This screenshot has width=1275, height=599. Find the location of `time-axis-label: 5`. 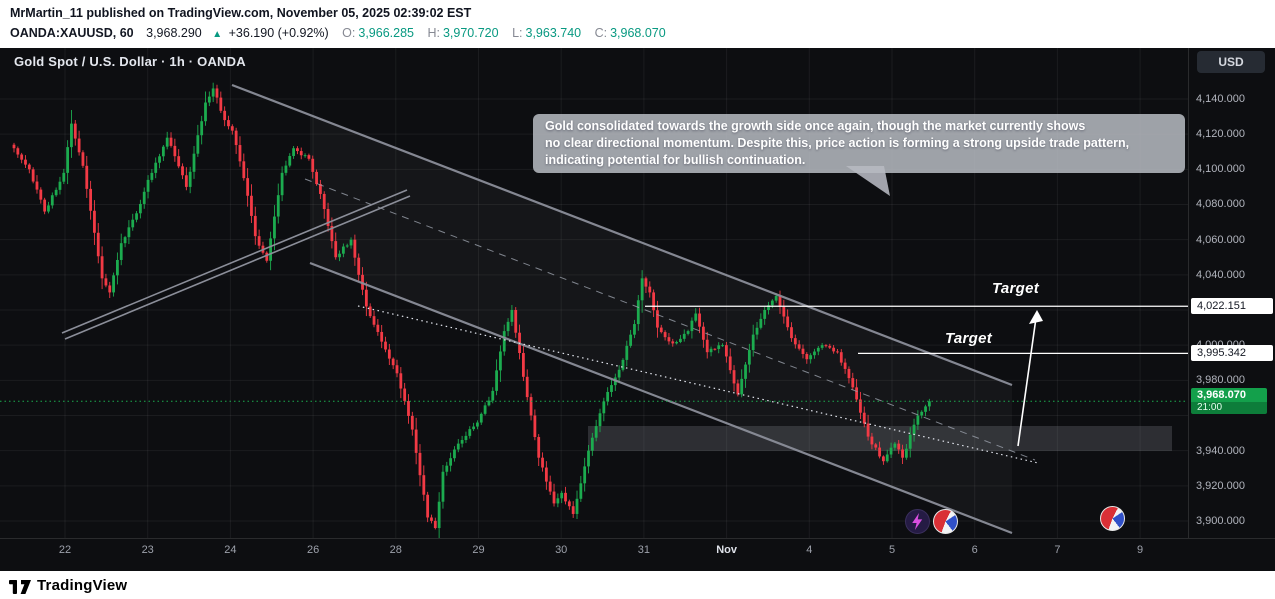

time-axis-label: 5 is located at coordinates (892, 550).